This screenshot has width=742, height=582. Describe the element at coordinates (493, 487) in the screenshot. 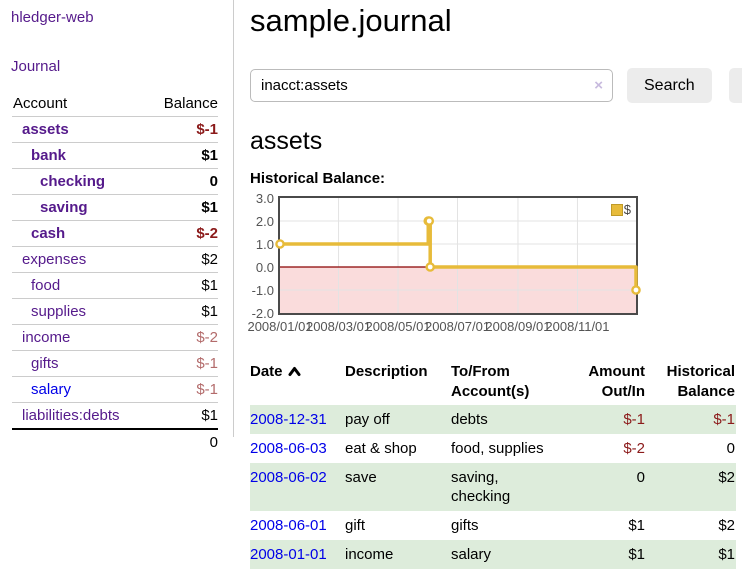

I see `register-row: 2008-06-02 save saving, checking 0 $2` at that location.